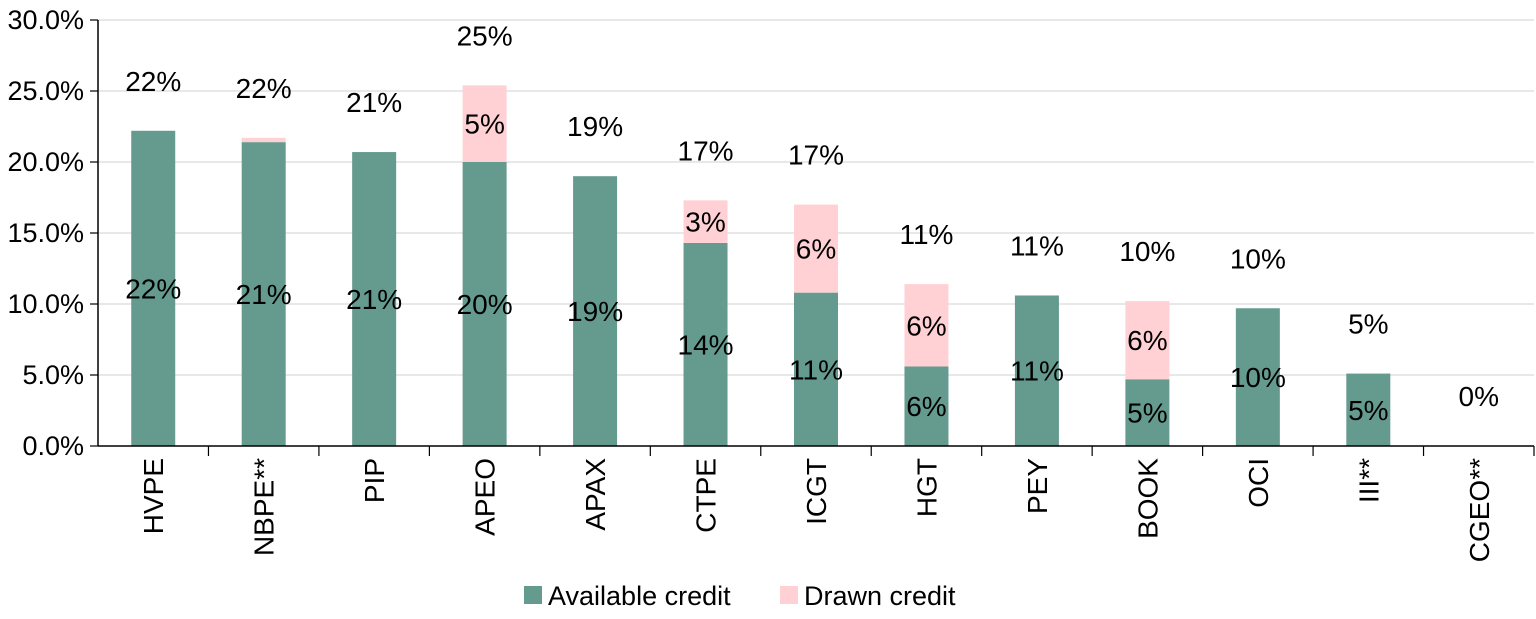 The width and height of the screenshot is (1536, 619). I want to click on category-label: BOOK, so click(1147, 498).